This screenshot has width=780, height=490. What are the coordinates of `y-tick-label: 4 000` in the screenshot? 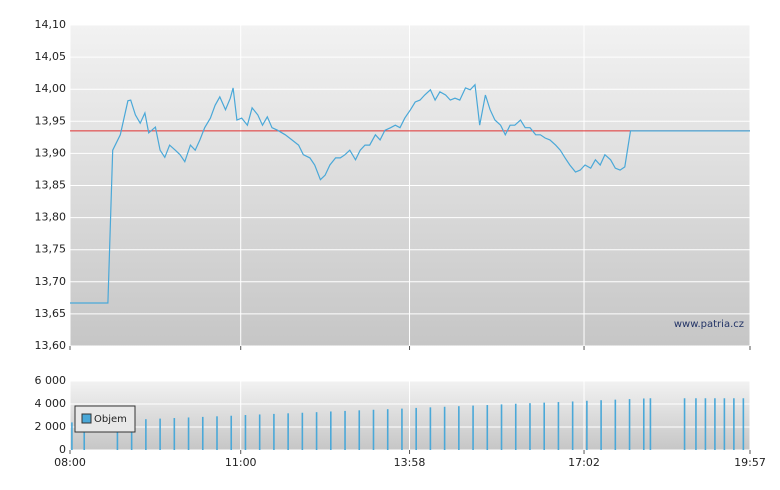 It's located at (51, 403).